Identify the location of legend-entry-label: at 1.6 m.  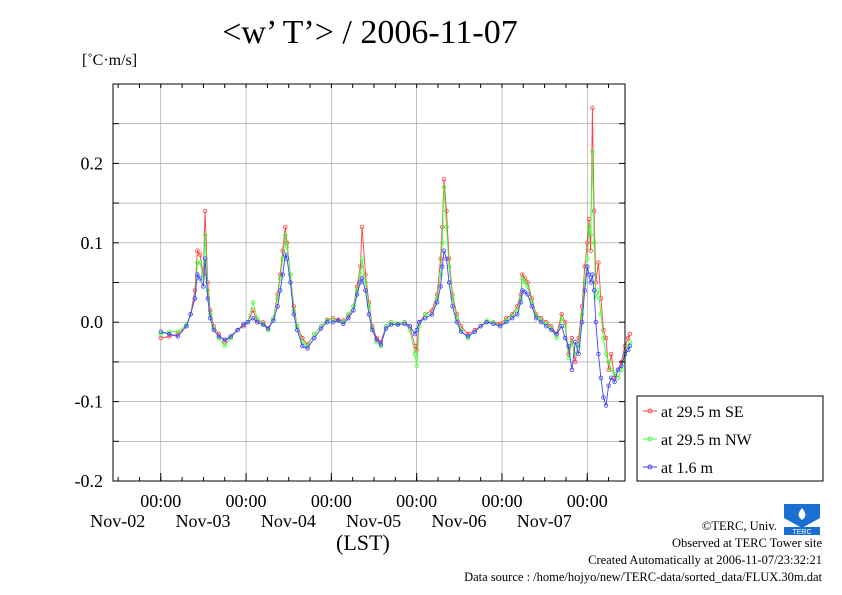
(687, 468).